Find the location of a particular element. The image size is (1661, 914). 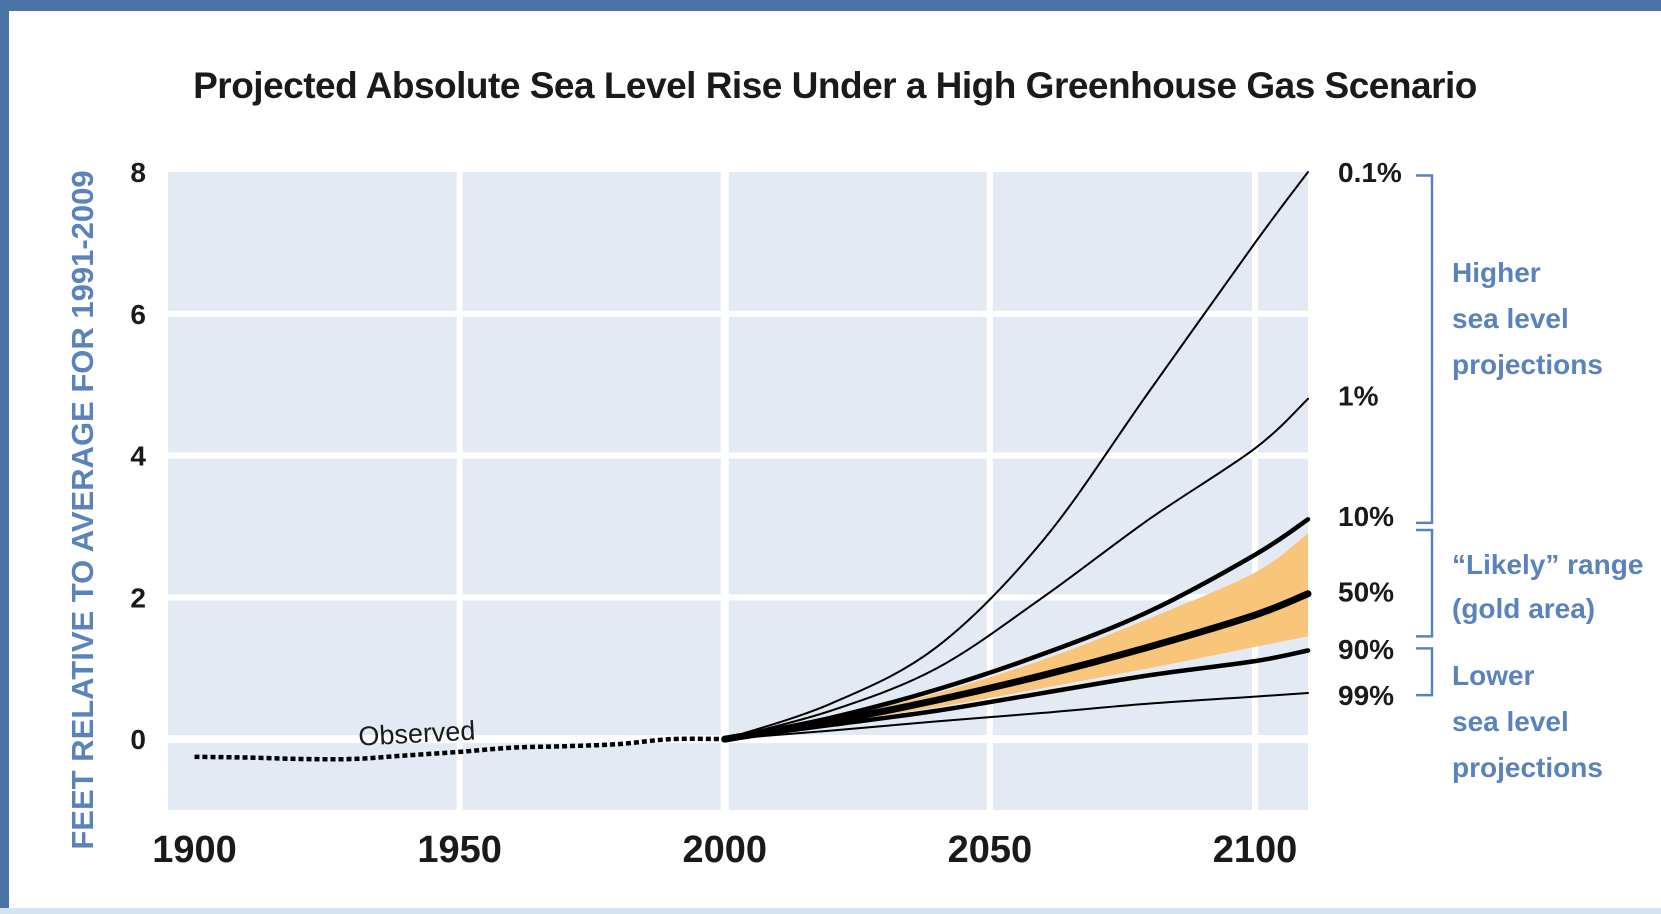

x-tick-label-2100: 2100 is located at coordinates (1255, 850).